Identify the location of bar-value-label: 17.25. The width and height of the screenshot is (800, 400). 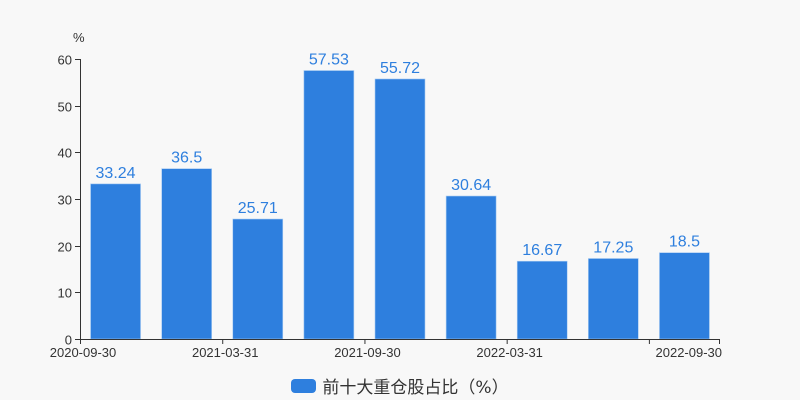
(613, 248).